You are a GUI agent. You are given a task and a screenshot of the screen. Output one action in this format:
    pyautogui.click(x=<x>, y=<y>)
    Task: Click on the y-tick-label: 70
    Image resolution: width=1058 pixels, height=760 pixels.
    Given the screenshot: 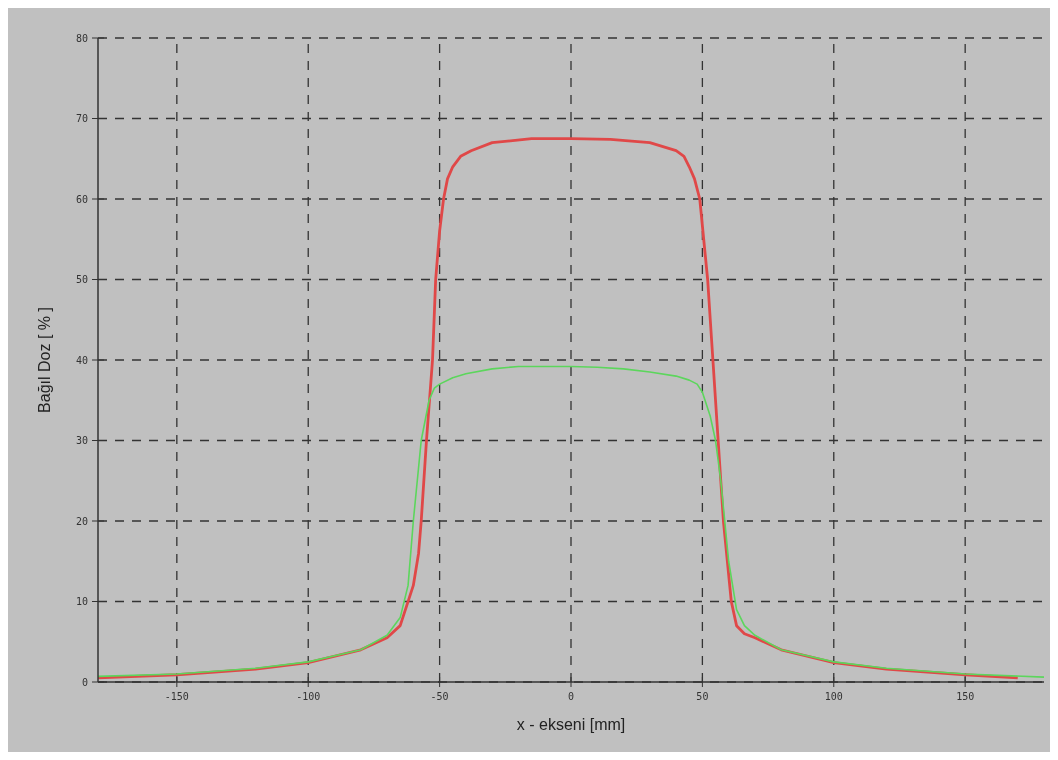 What is the action you would take?
    pyautogui.click(x=81, y=118)
    